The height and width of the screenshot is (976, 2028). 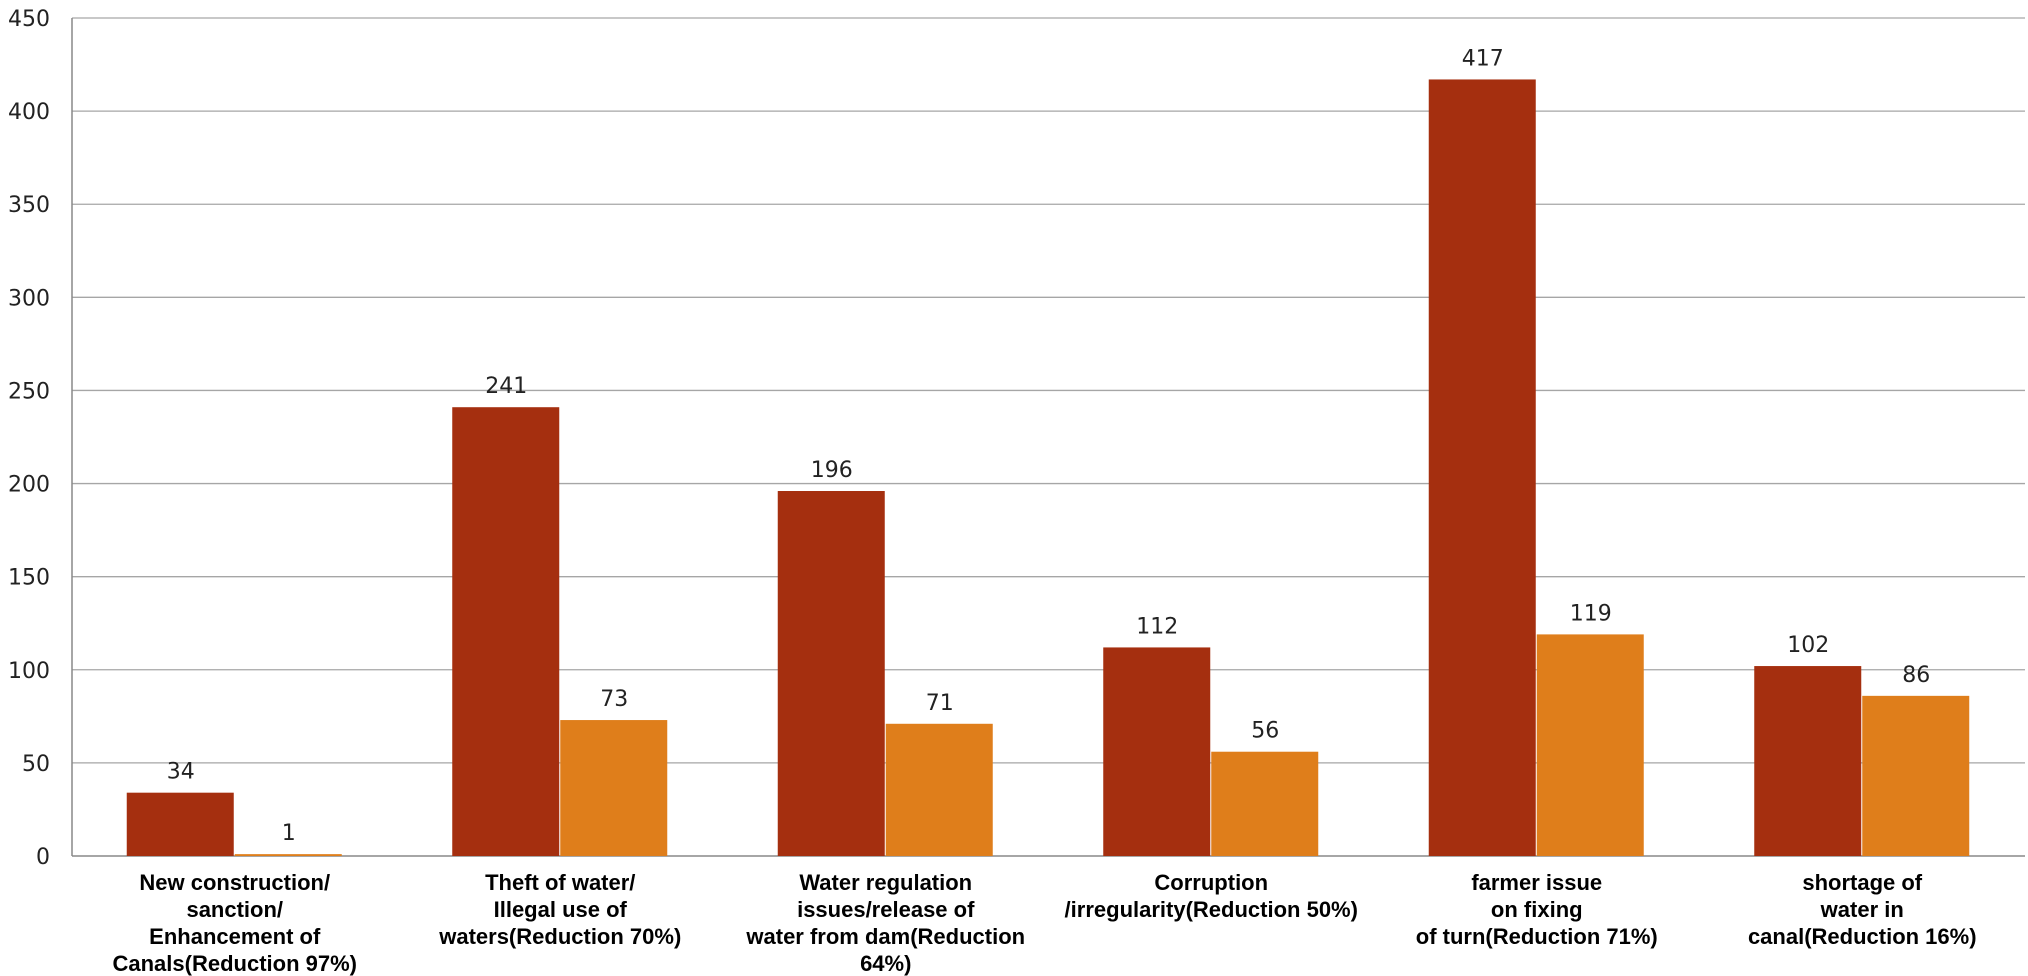 What do you see at coordinates (29, 671) in the screenshot?
I see `y-tick-label: 100` at bounding box center [29, 671].